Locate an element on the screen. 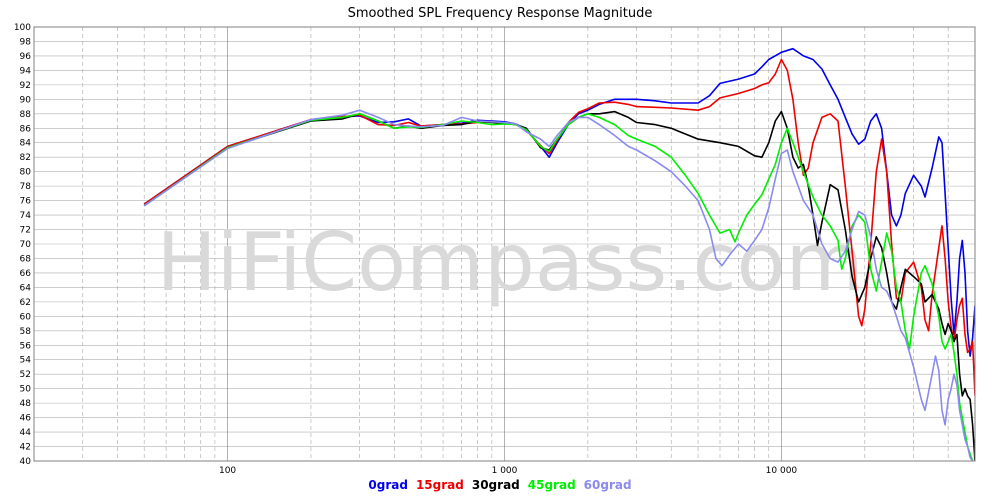  y-tick-label: 66 is located at coordinates (26, 274).